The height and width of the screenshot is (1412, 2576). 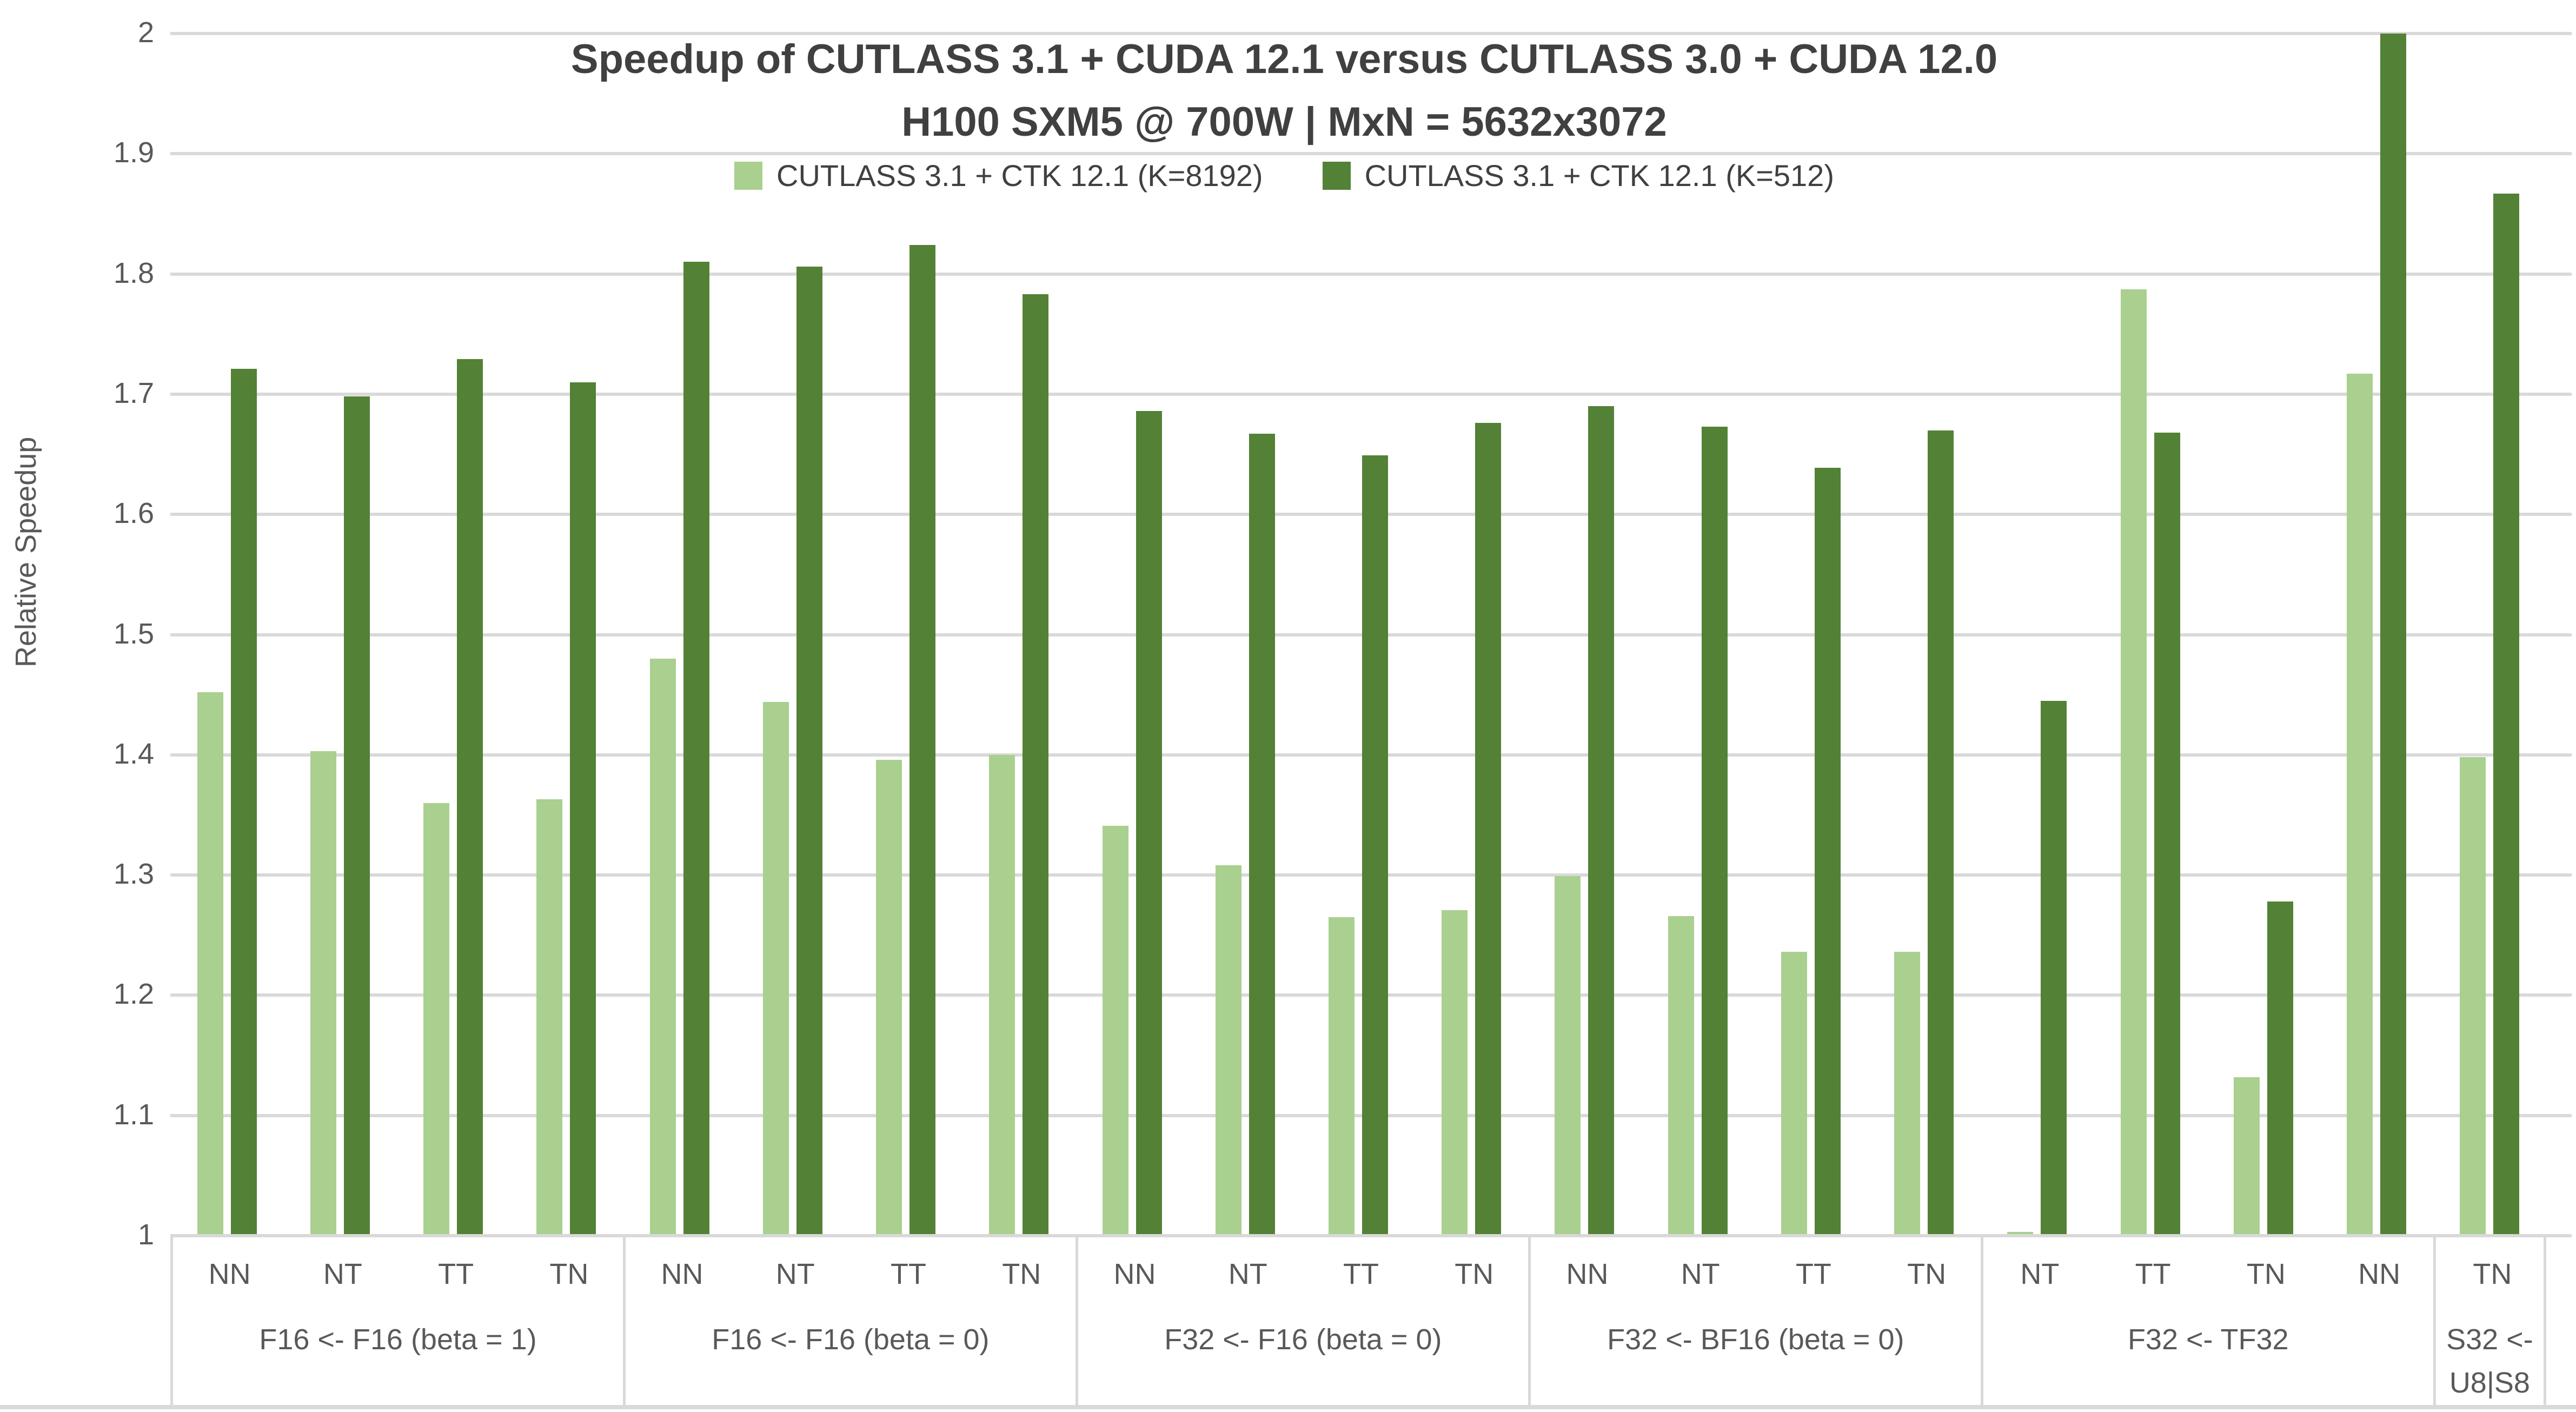 What do you see at coordinates (133, 392) in the screenshot?
I see `y-tick-label: 1.7` at bounding box center [133, 392].